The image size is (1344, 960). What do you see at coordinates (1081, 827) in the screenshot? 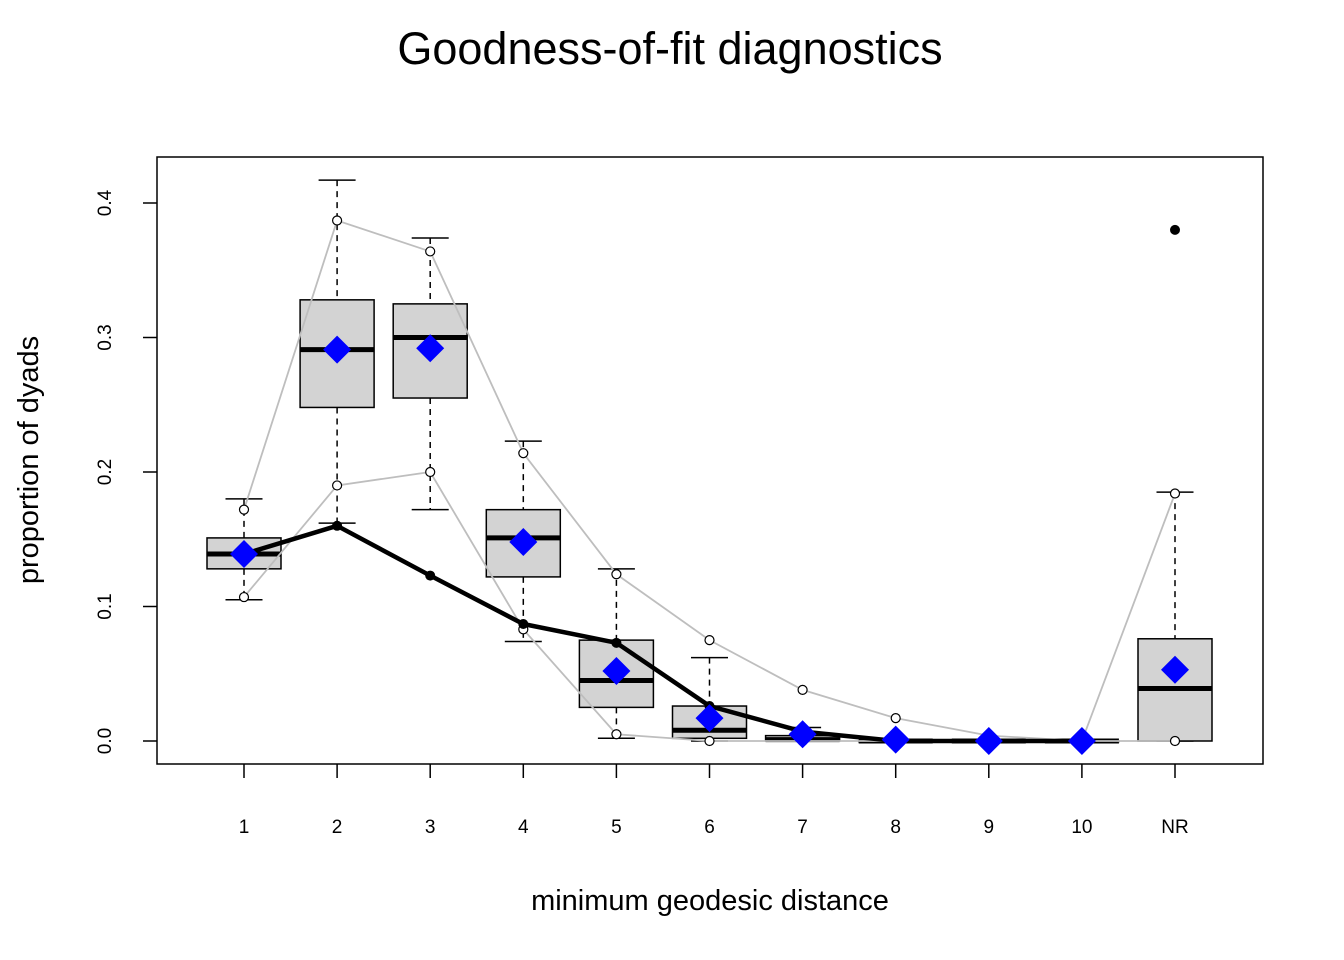
I see `x-tick-label: 10` at bounding box center [1081, 827].